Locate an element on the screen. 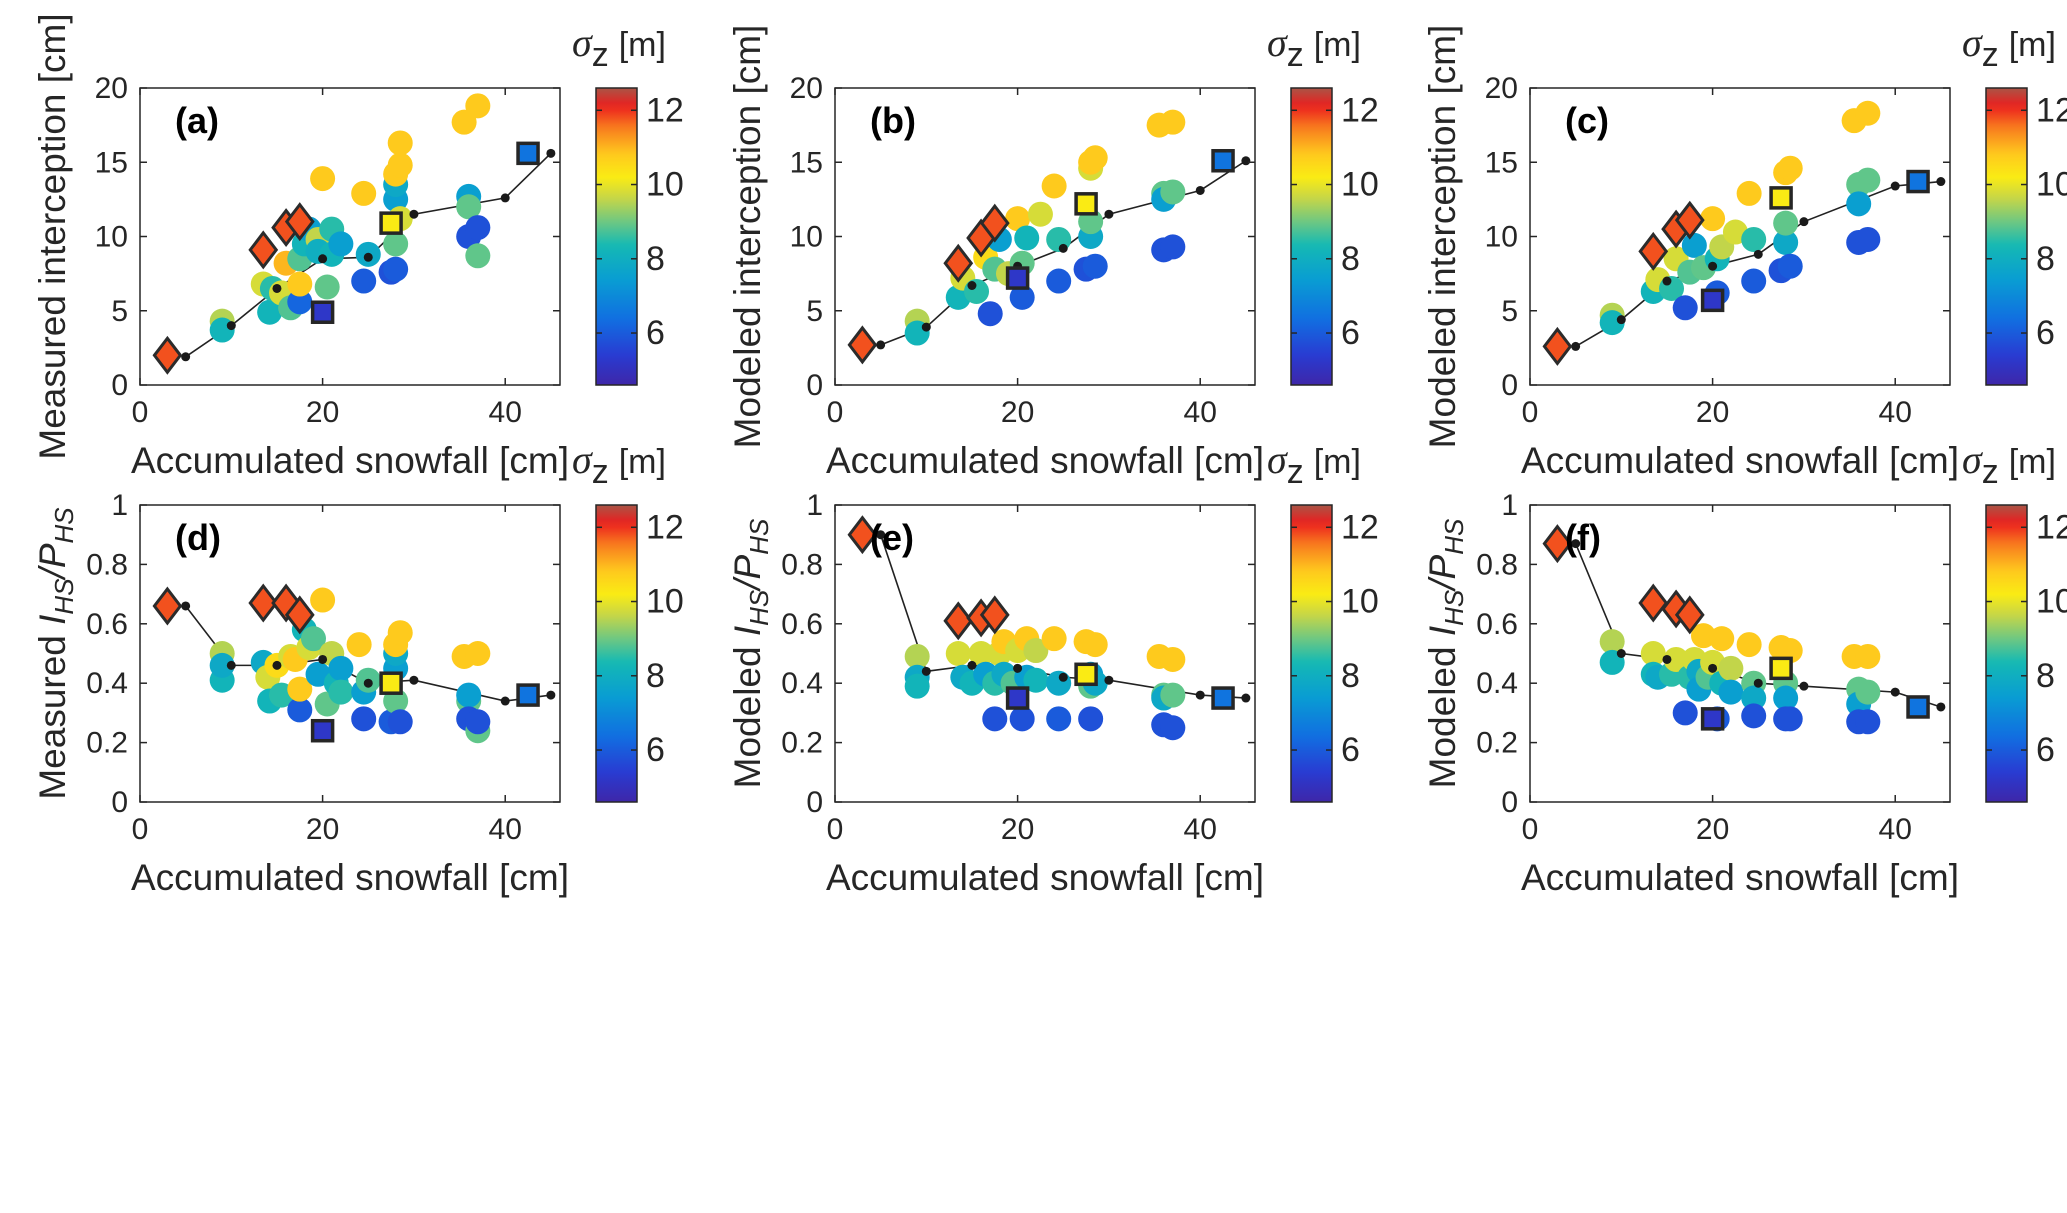  panel-letter: (a) is located at coordinates (197, 120).